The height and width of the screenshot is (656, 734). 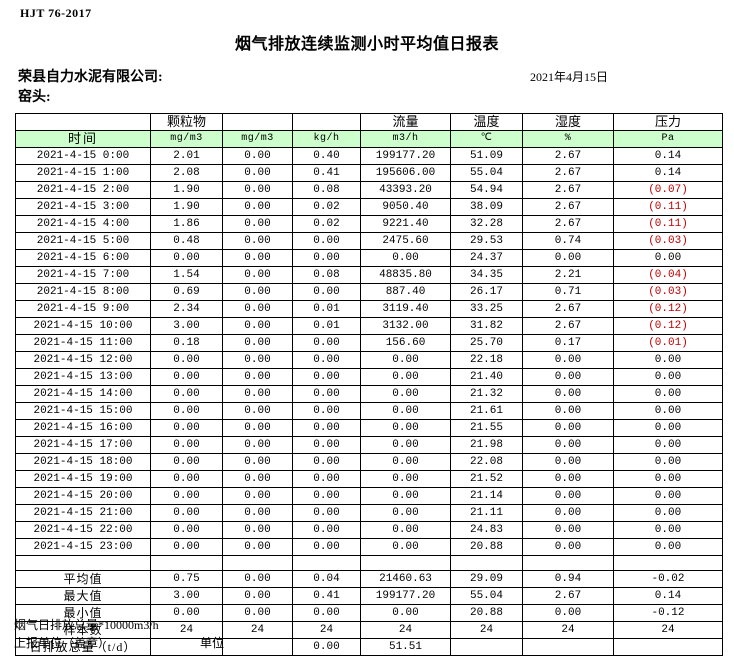 What do you see at coordinates (568, 309) in the screenshot?
I see `cell-humidity: 2.67` at bounding box center [568, 309].